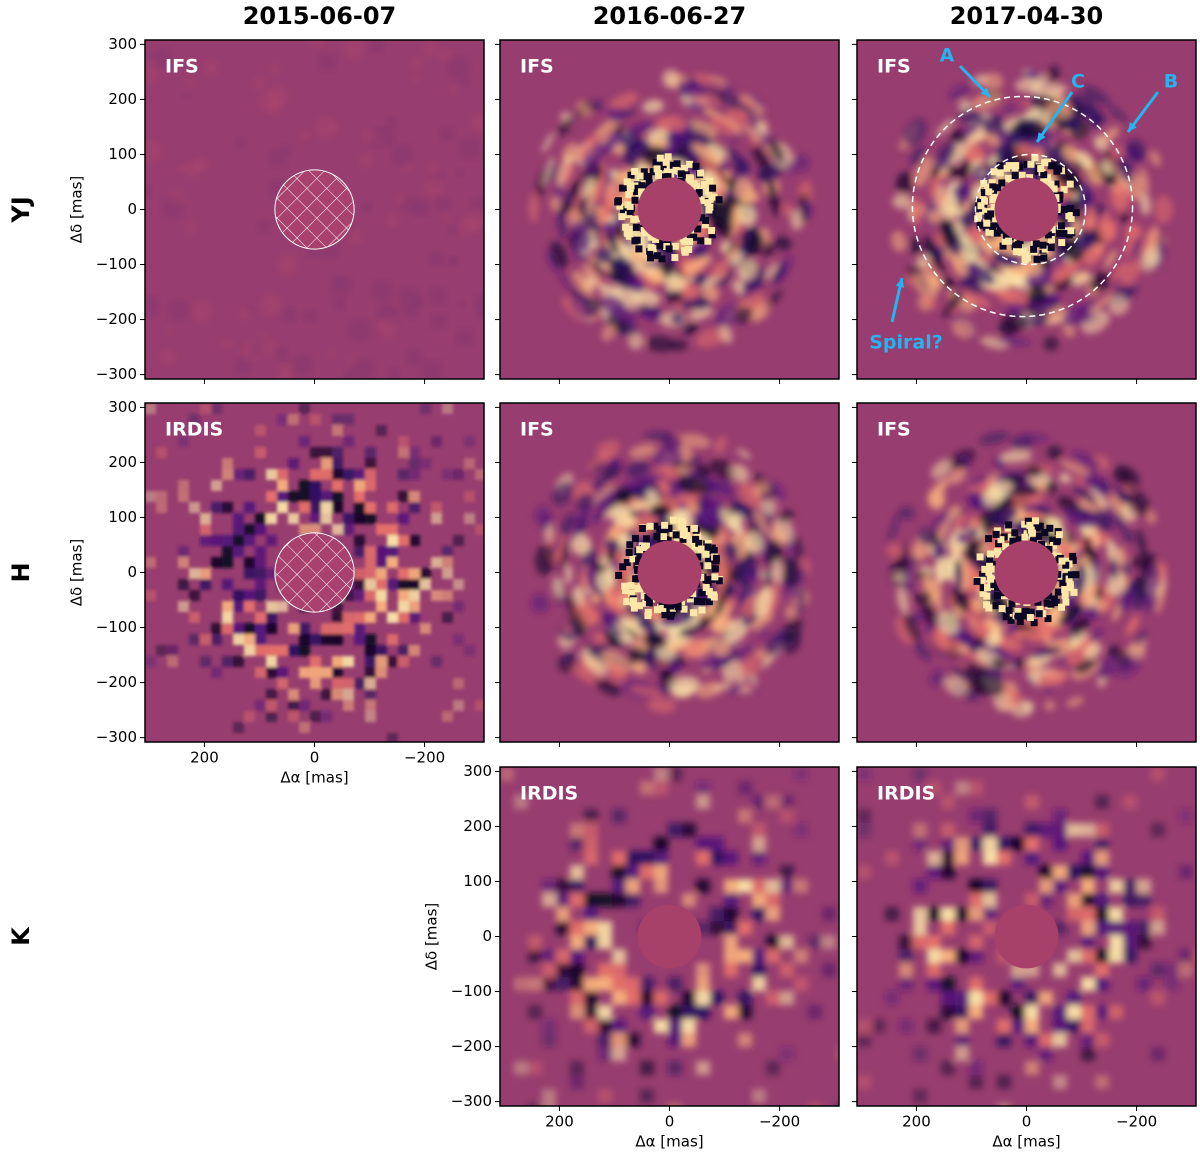  What do you see at coordinates (314, 778) in the screenshot?
I see `x-axis-label: Δα [mas]` at bounding box center [314, 778].